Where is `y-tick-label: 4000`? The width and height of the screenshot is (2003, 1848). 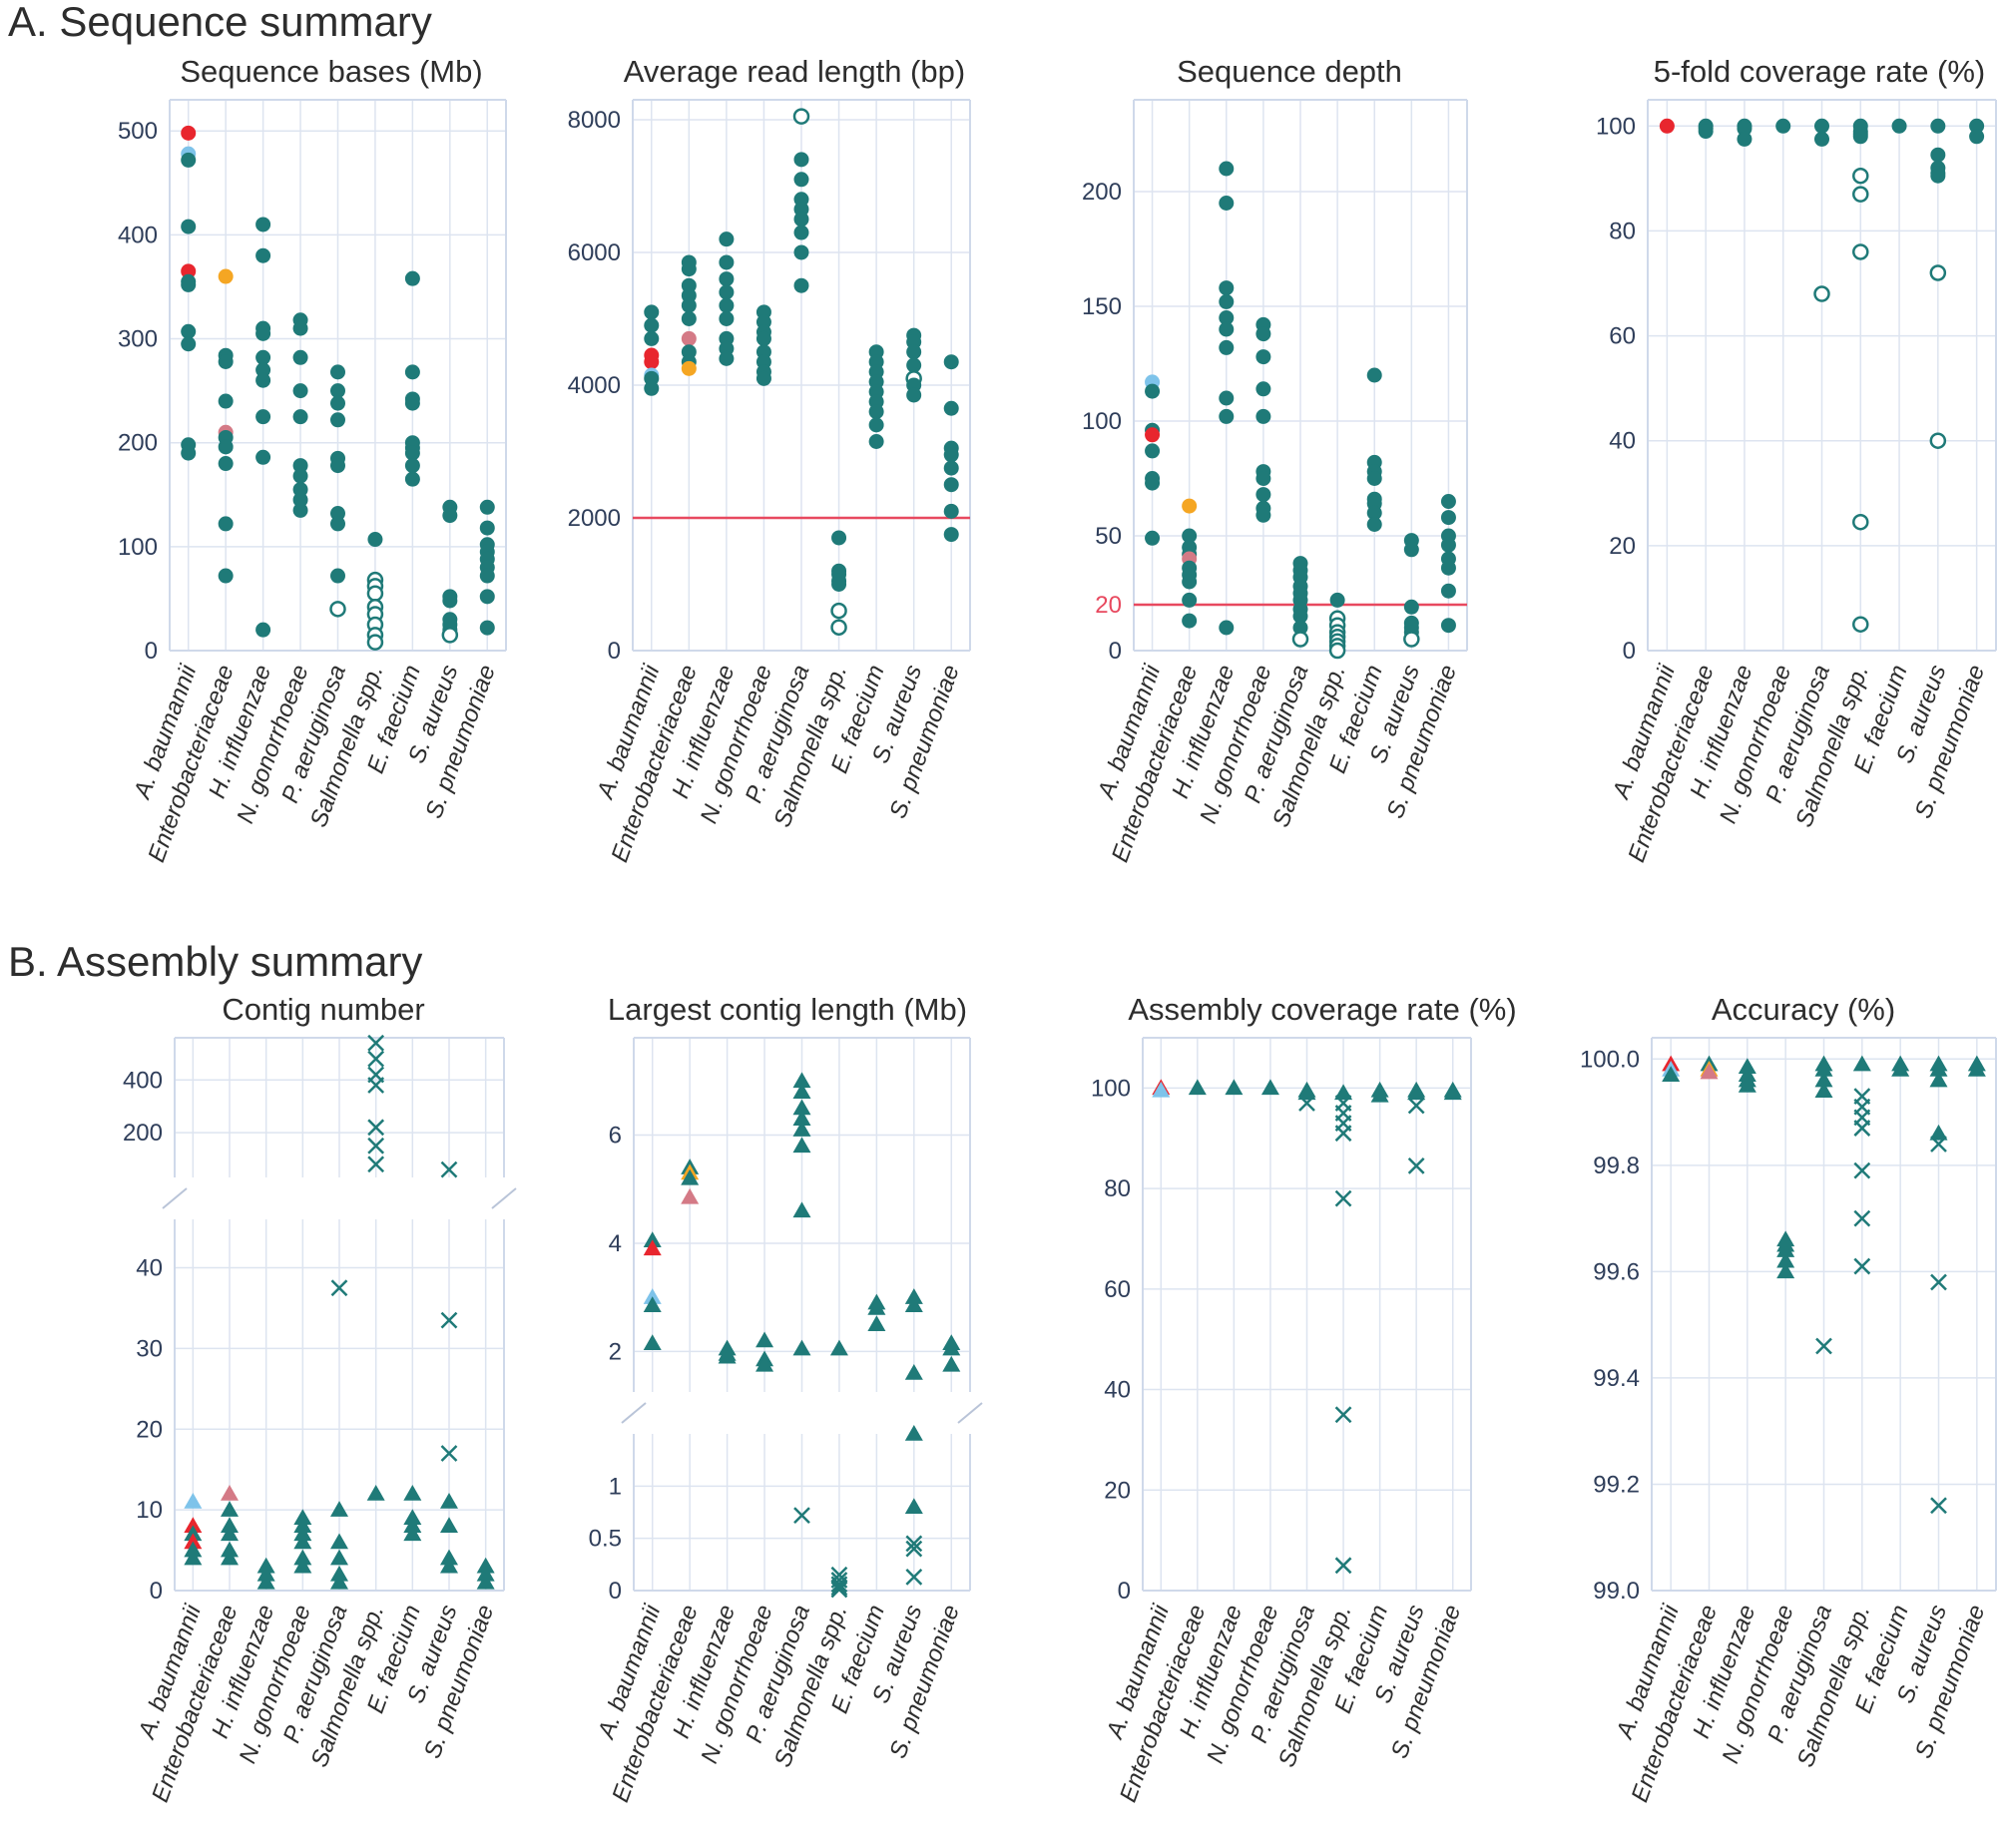 y-tick-label: 4000 is located at coordinates (594, 386).